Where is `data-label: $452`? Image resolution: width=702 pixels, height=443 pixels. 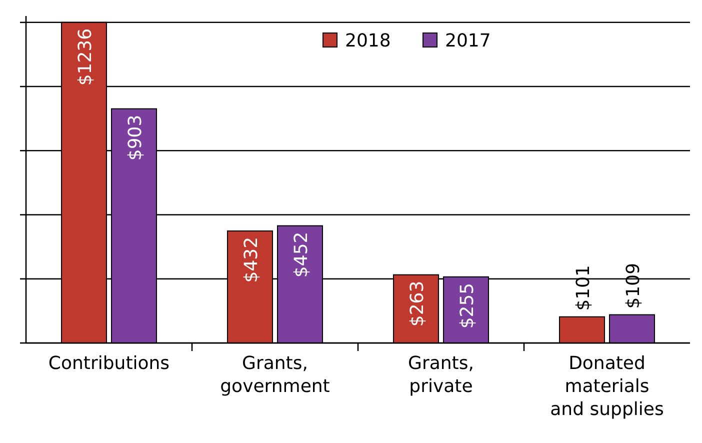 data-label: $452 is located at coordinates (301, 255).